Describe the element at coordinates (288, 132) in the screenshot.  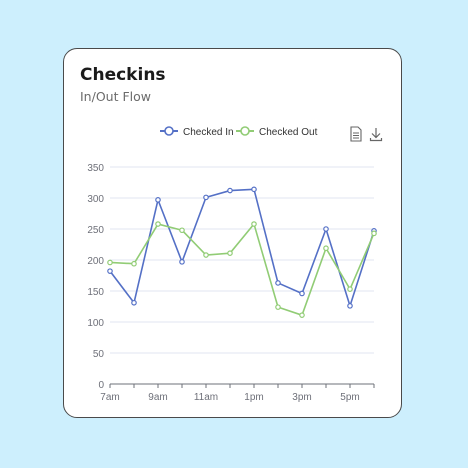
I see `legend-label: Checked Out` at that location.